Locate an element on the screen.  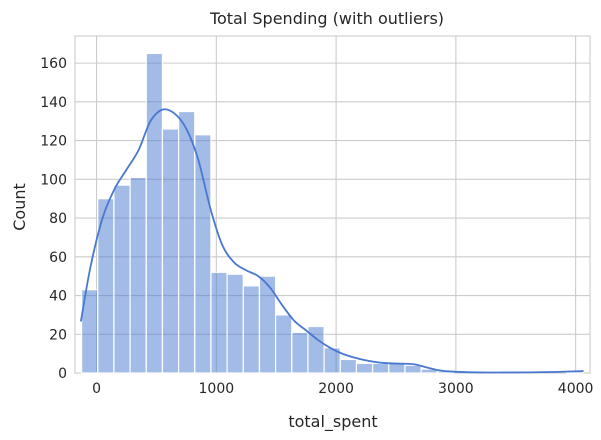
y-tick-label: 140 is located at coordinates (53, 103).